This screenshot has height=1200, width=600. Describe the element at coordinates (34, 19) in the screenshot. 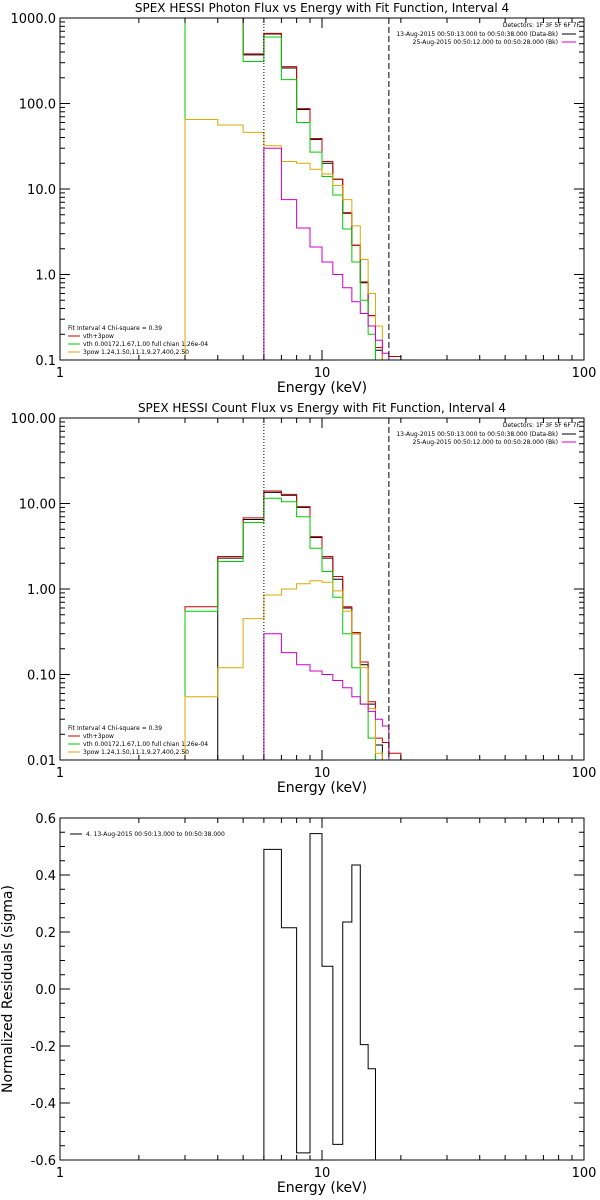

I see `y-tick-label: 1000.0` at that location.